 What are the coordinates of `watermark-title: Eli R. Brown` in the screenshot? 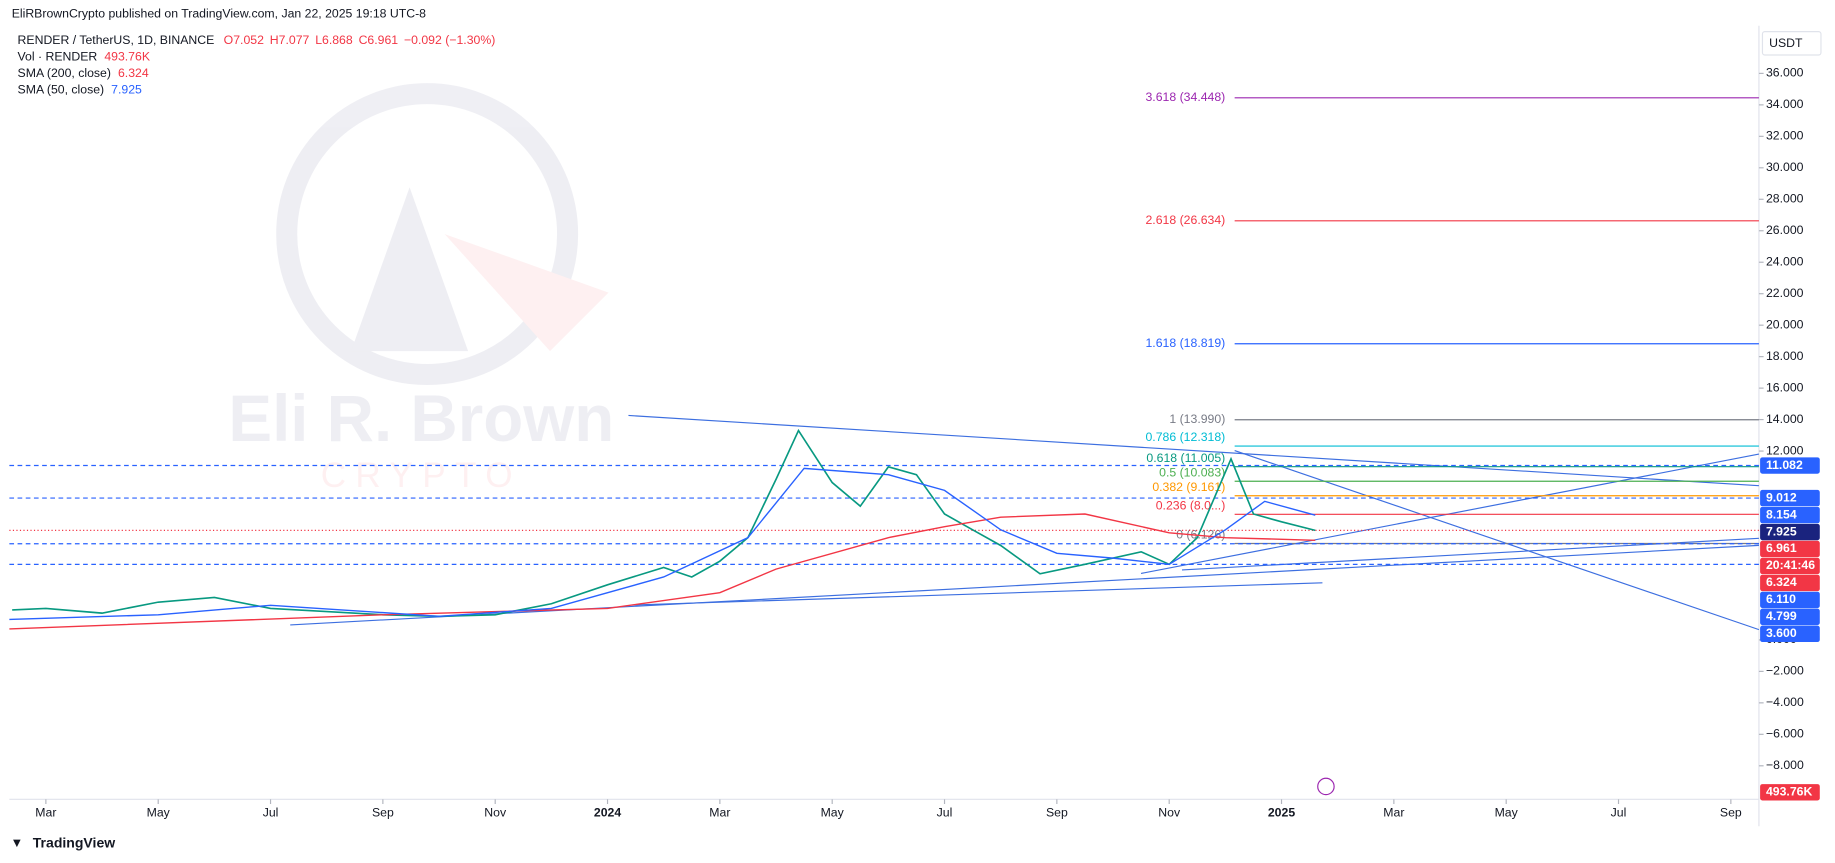 It's located at (421, 418).